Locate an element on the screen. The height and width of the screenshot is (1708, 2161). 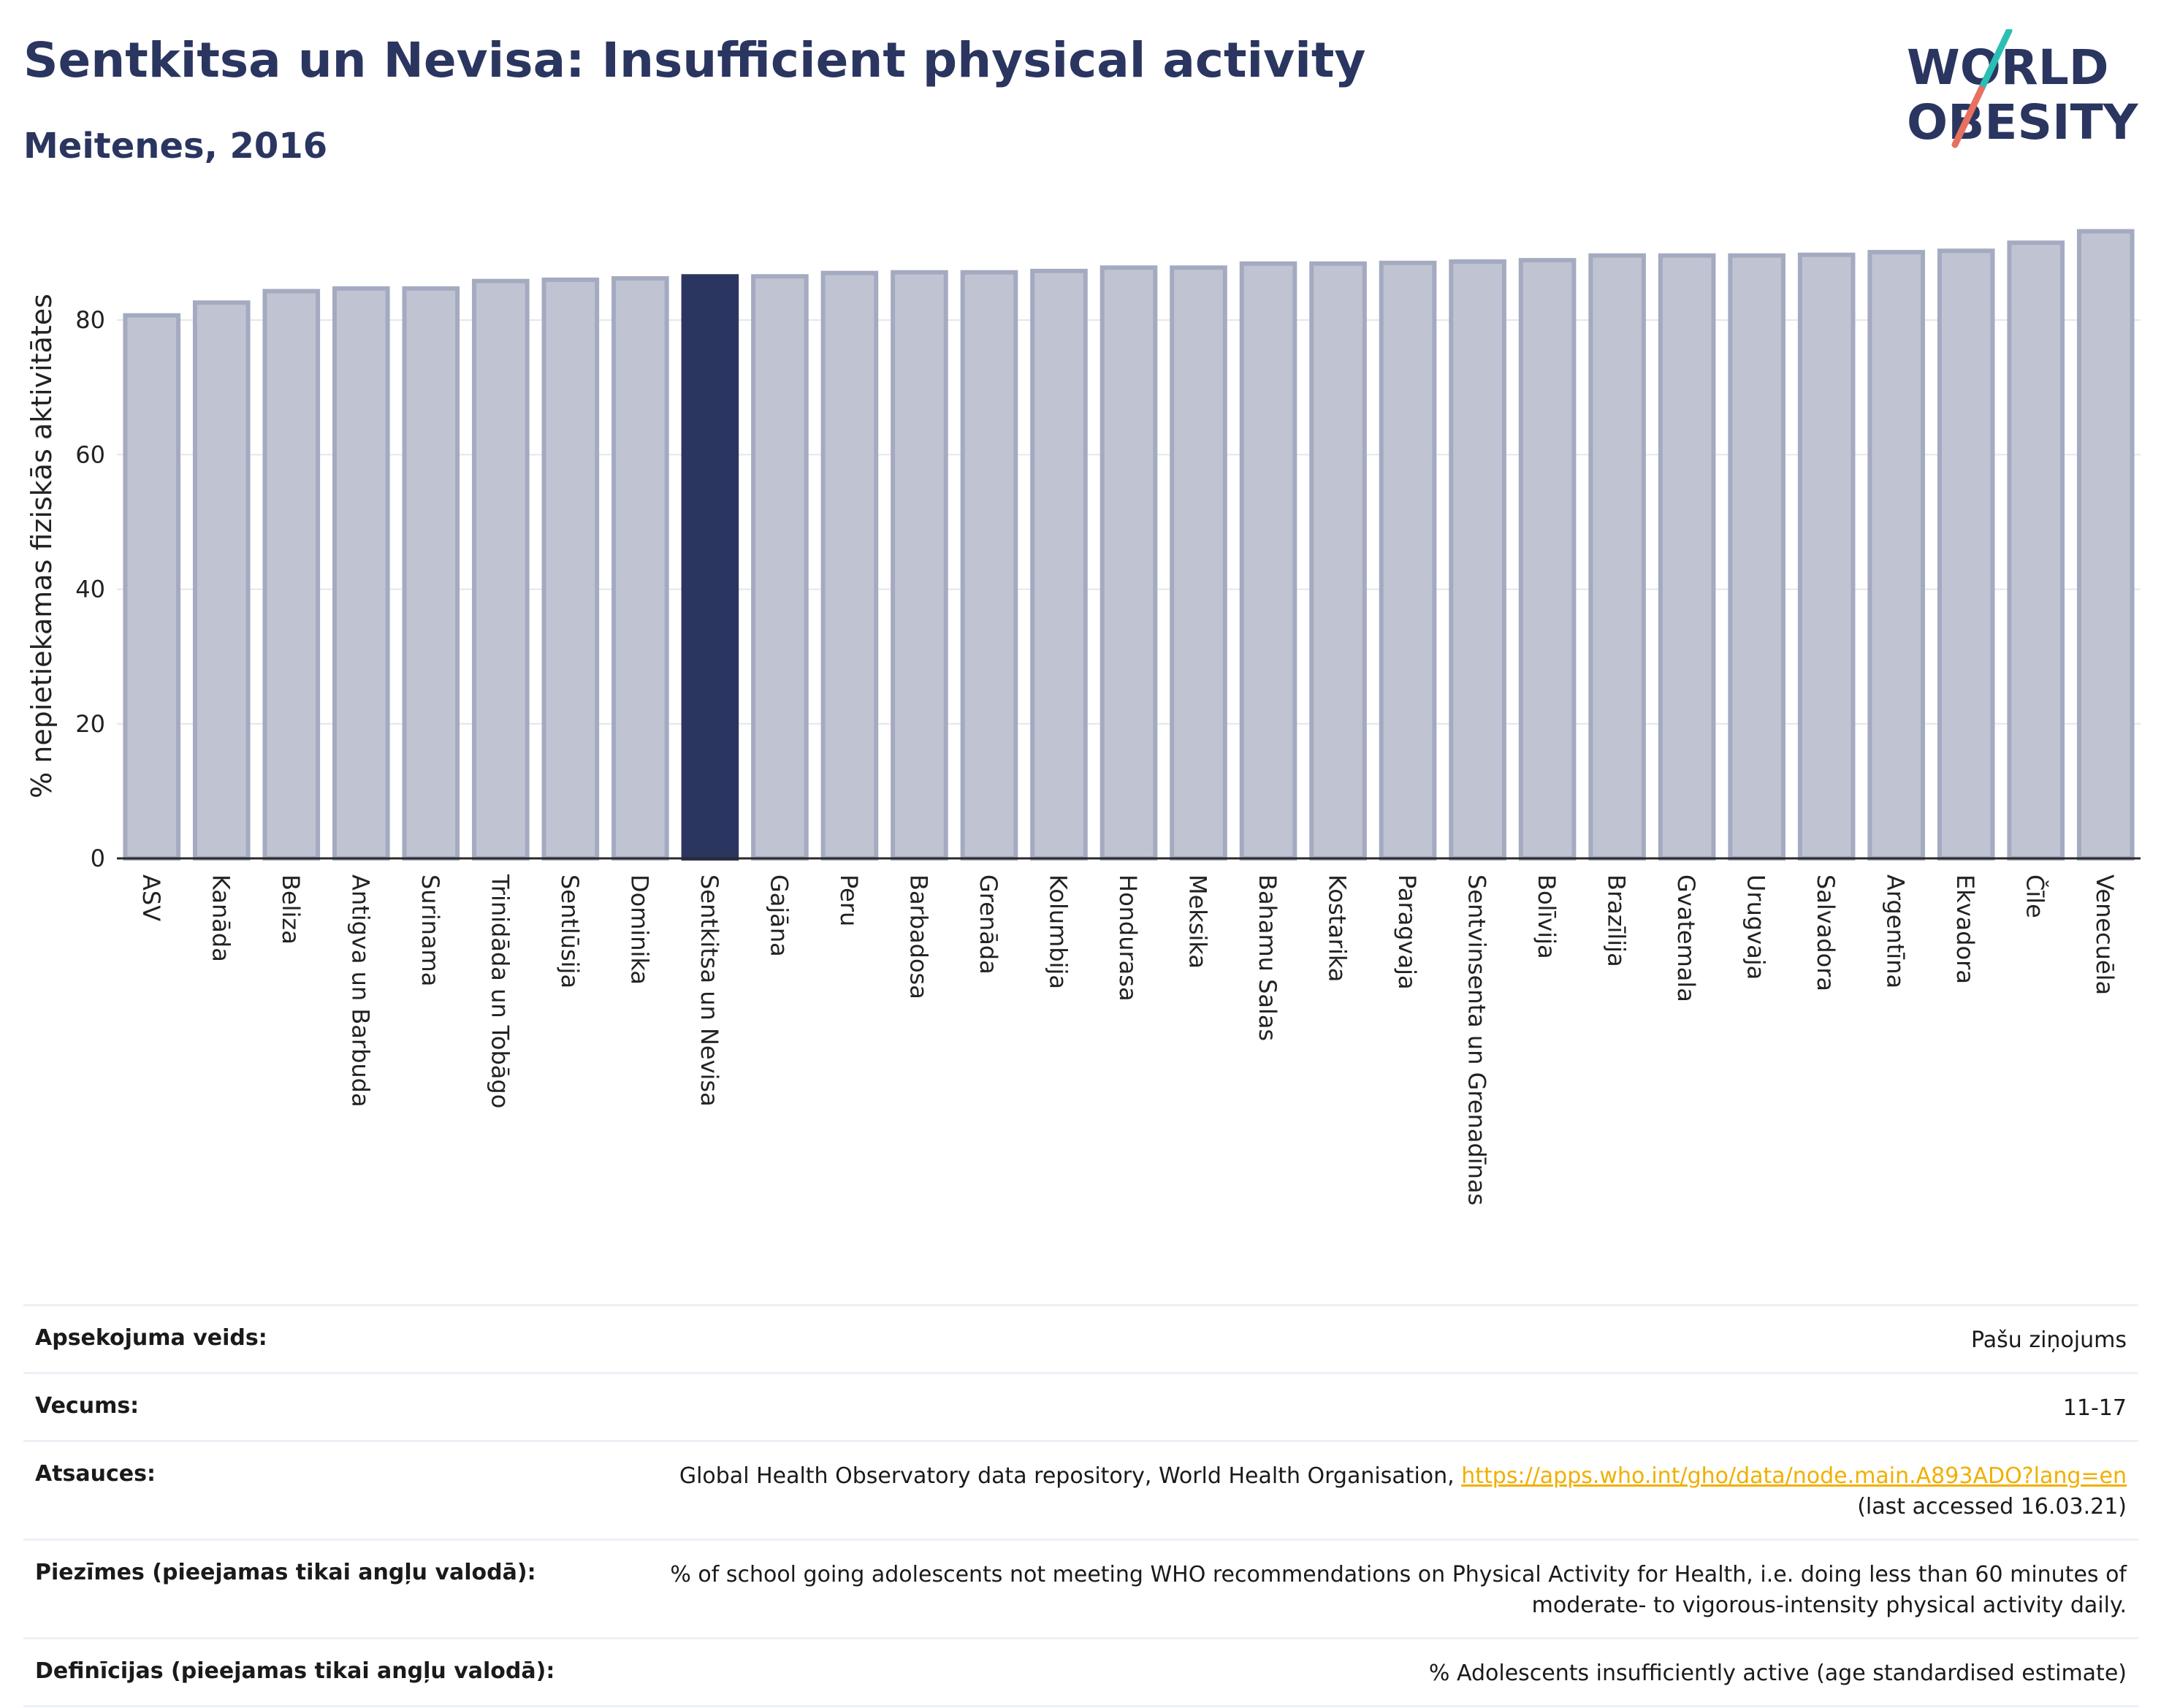
info-row-survey-type: Apsekojuma veids: Pašu ziņojums is located at coordinates (1080, 1338).